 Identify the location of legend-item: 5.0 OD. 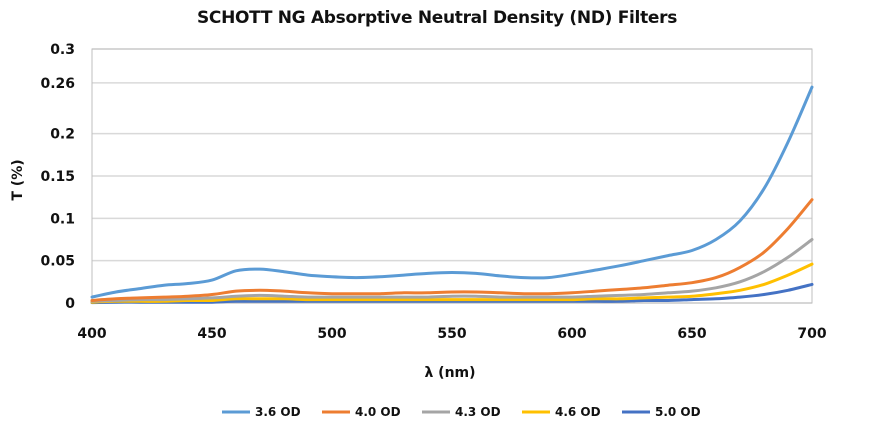
(661, 412).